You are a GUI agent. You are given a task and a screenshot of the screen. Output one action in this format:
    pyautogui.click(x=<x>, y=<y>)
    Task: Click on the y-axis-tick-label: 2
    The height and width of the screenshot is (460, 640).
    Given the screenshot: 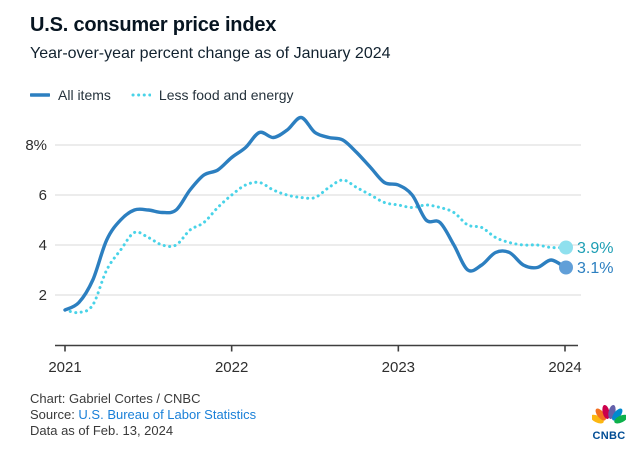 What is the action you would take?
    pyautogui.click(x=43, y=295)
    